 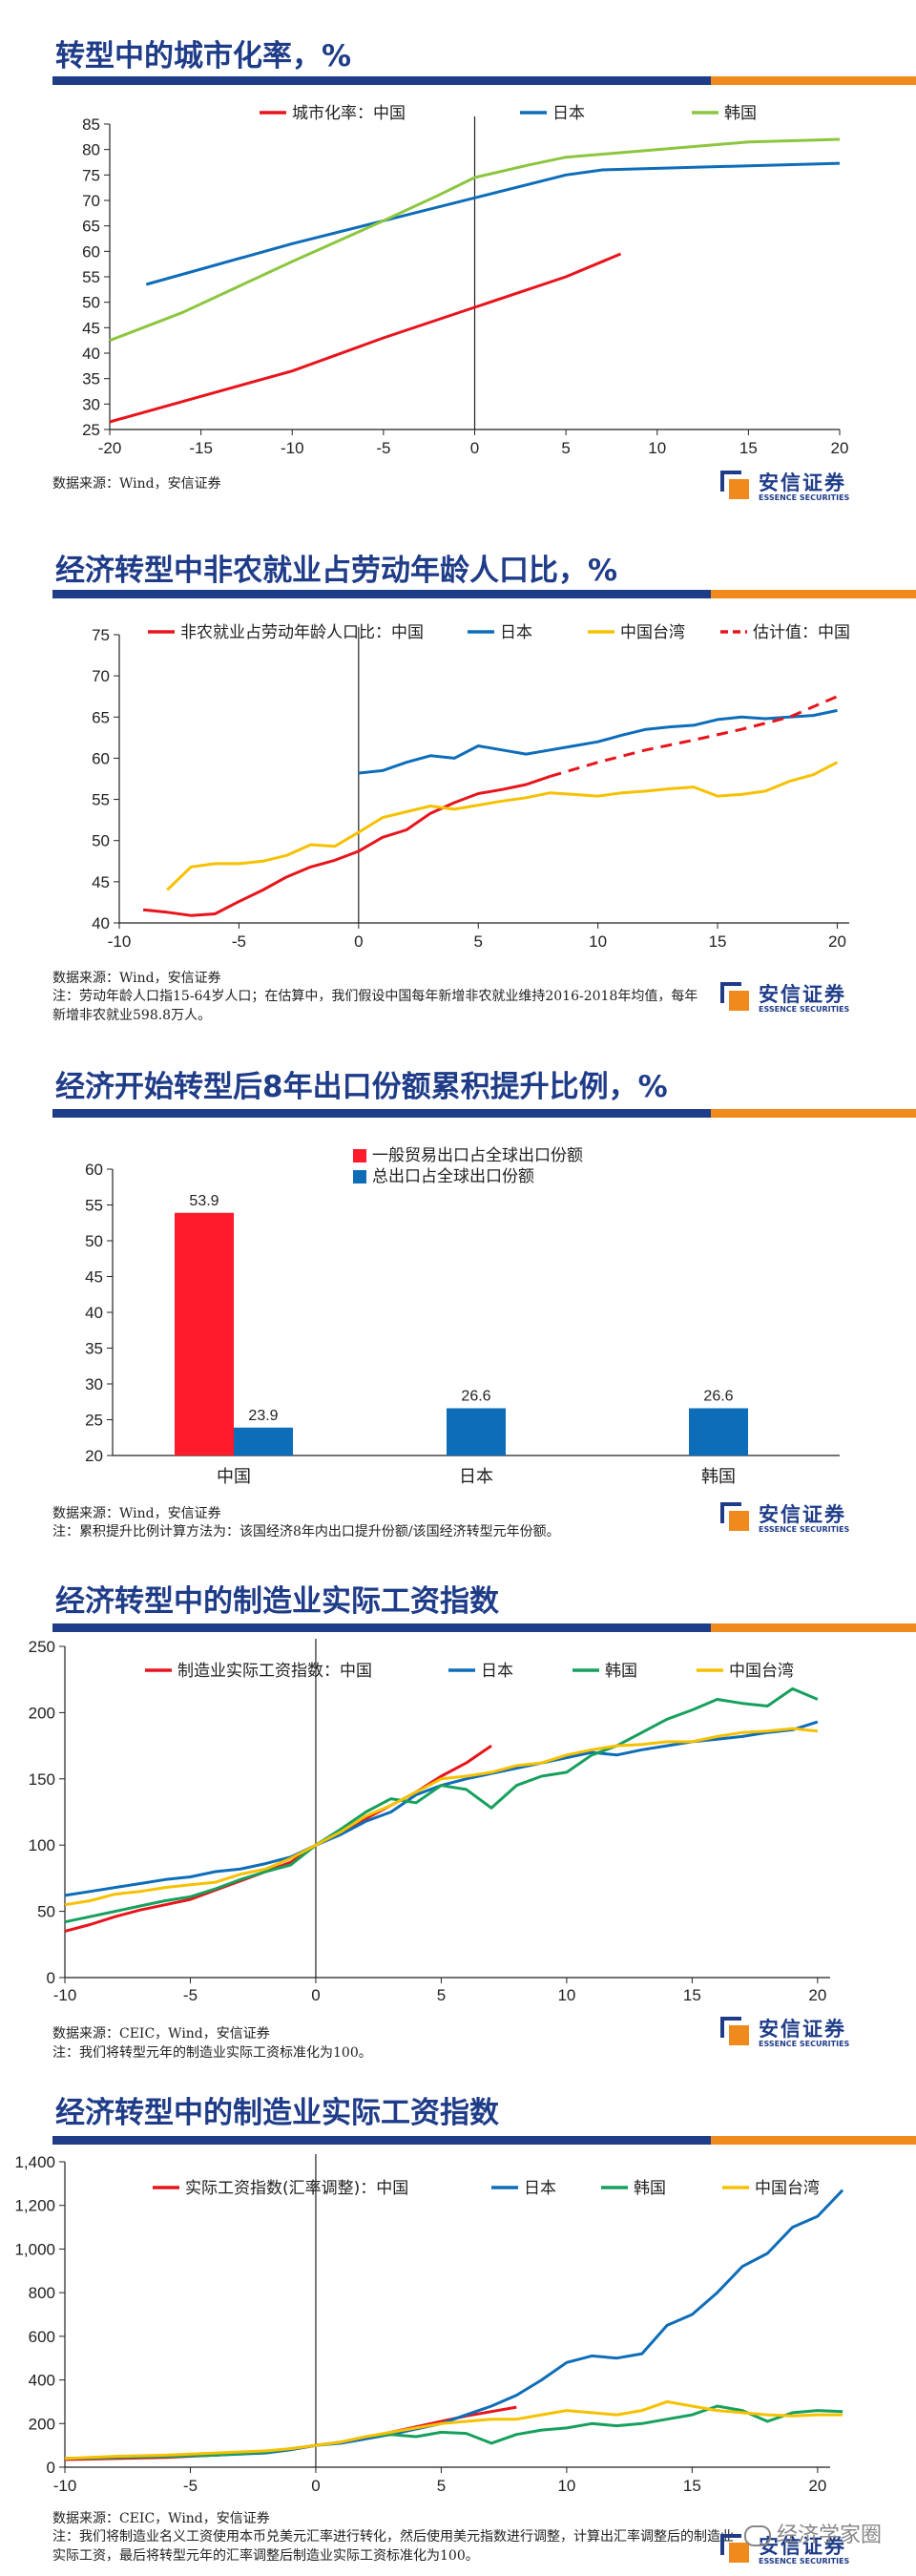 What do you see at coordinates (42, 1647) in the screenshot?
I see `y-tick-label: 250` at bounding box center [42, 1647].